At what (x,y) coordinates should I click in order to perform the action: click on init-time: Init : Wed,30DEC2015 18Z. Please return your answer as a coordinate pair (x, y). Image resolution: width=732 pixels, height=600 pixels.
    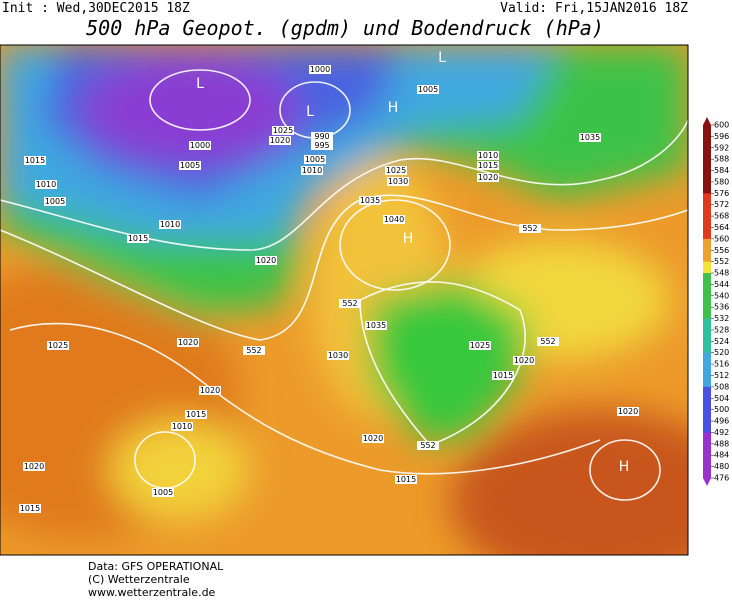
    Looking at the image, I should click on (96, 8).